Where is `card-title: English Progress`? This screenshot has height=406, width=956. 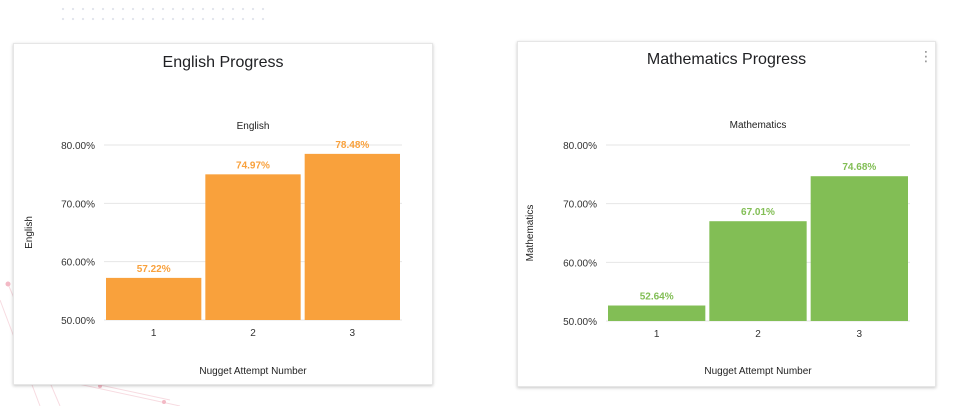
card-title: English Progress is located at coordinates (223, 62).